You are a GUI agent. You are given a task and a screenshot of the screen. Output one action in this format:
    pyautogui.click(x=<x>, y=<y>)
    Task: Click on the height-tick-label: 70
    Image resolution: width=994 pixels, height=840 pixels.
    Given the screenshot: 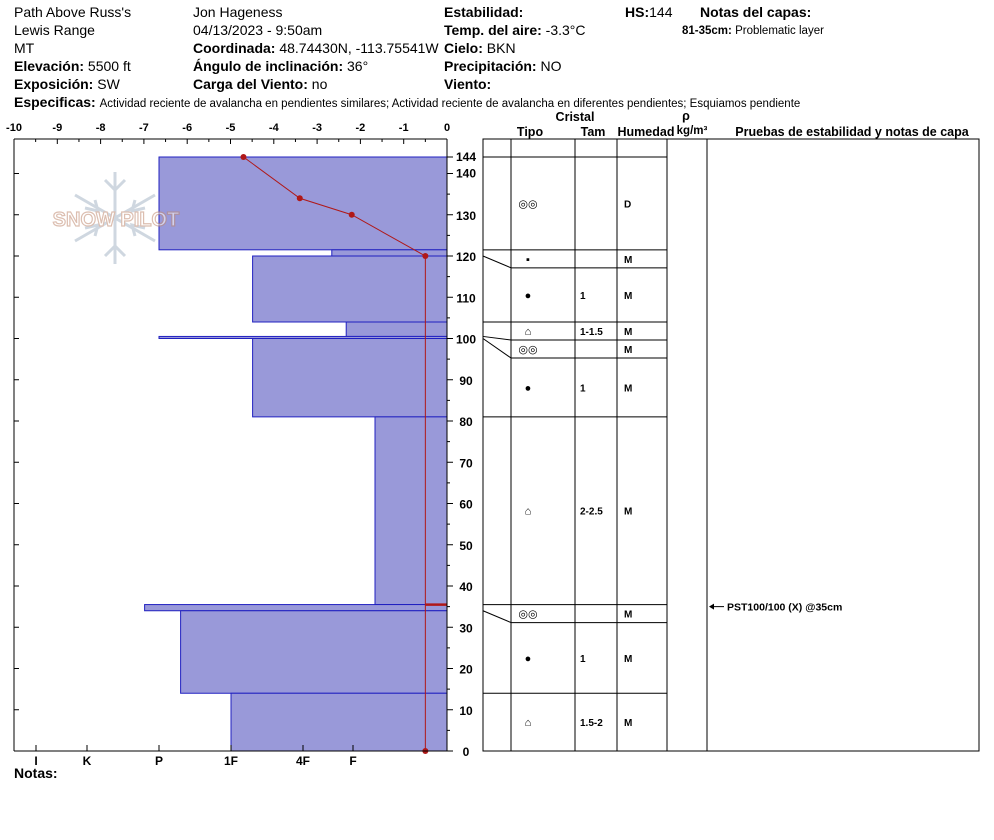 What is the action you would take?
    pyautogui.click(x=466, y=463)
    